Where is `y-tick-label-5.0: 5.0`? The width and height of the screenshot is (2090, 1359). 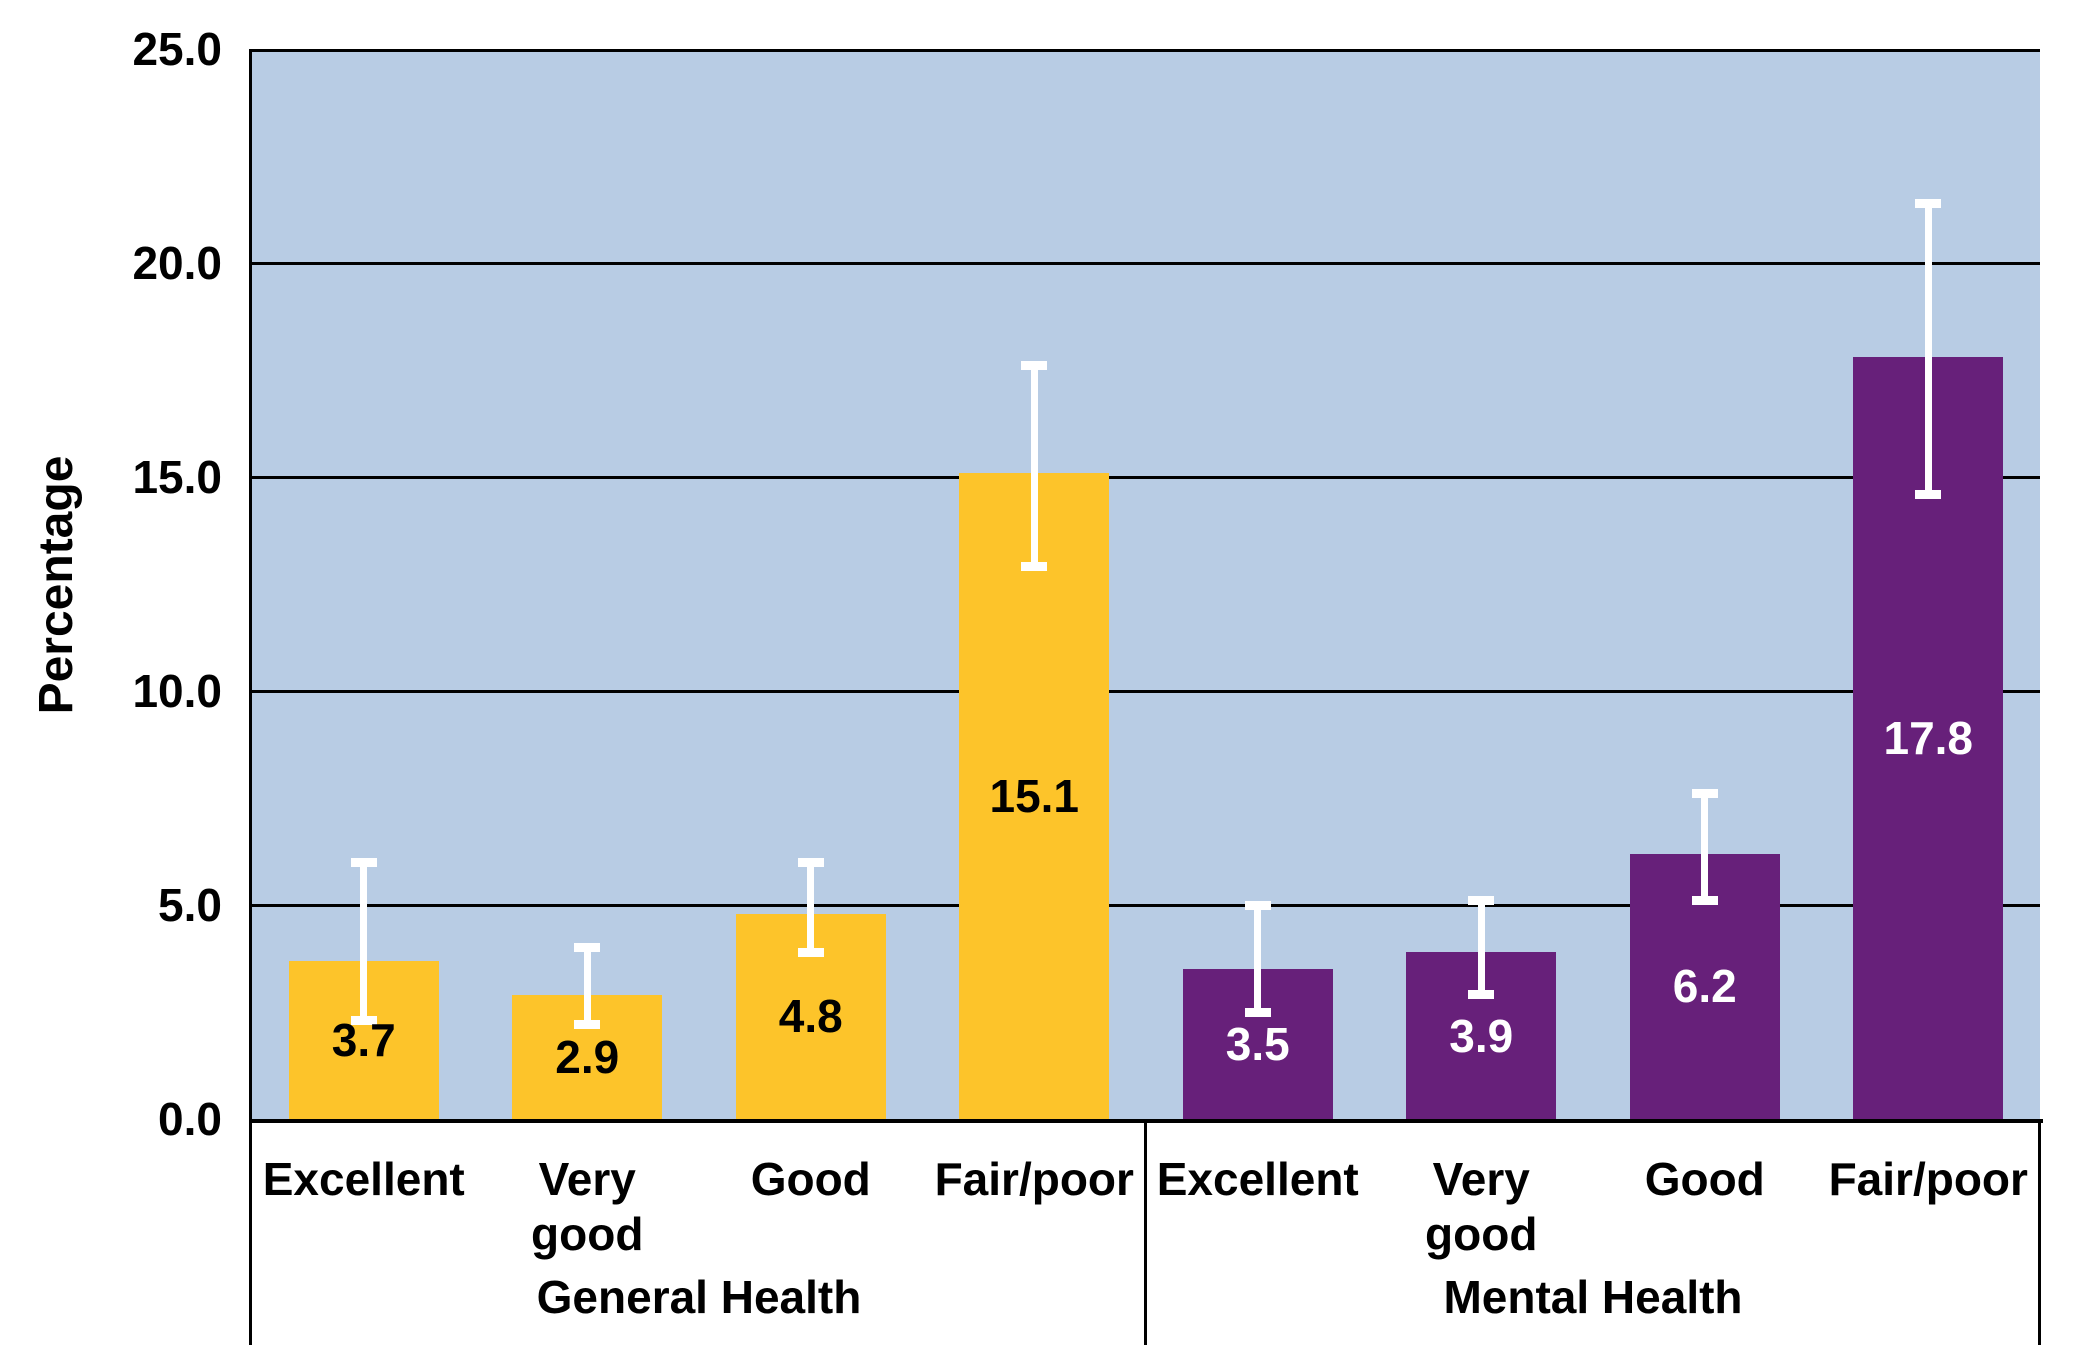
y-tick-label-5.0: 5.0 is located at coordinates (190, 905).